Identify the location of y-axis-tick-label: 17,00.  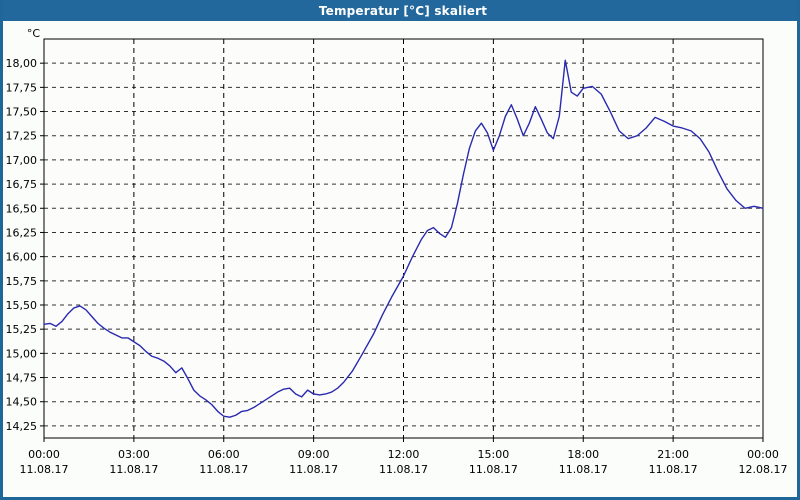
(22, 160).